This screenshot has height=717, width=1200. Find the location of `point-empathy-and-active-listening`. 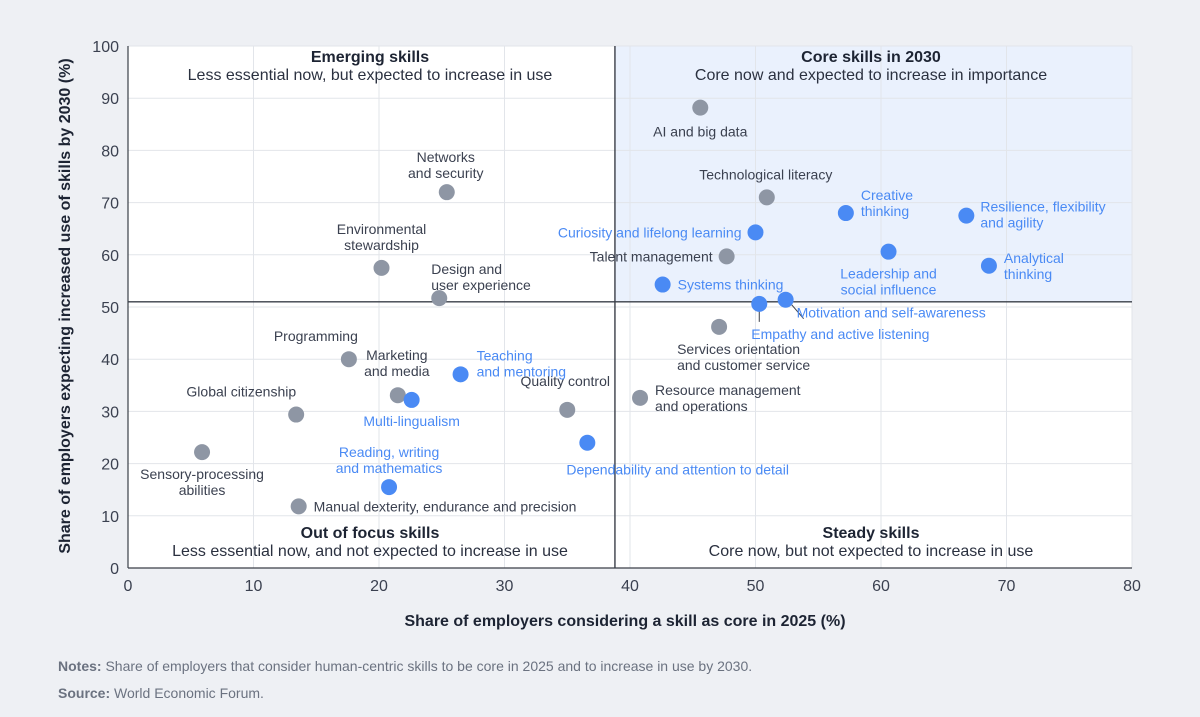

point-empathy-and-active-listening is located at coordinates (759, 303).